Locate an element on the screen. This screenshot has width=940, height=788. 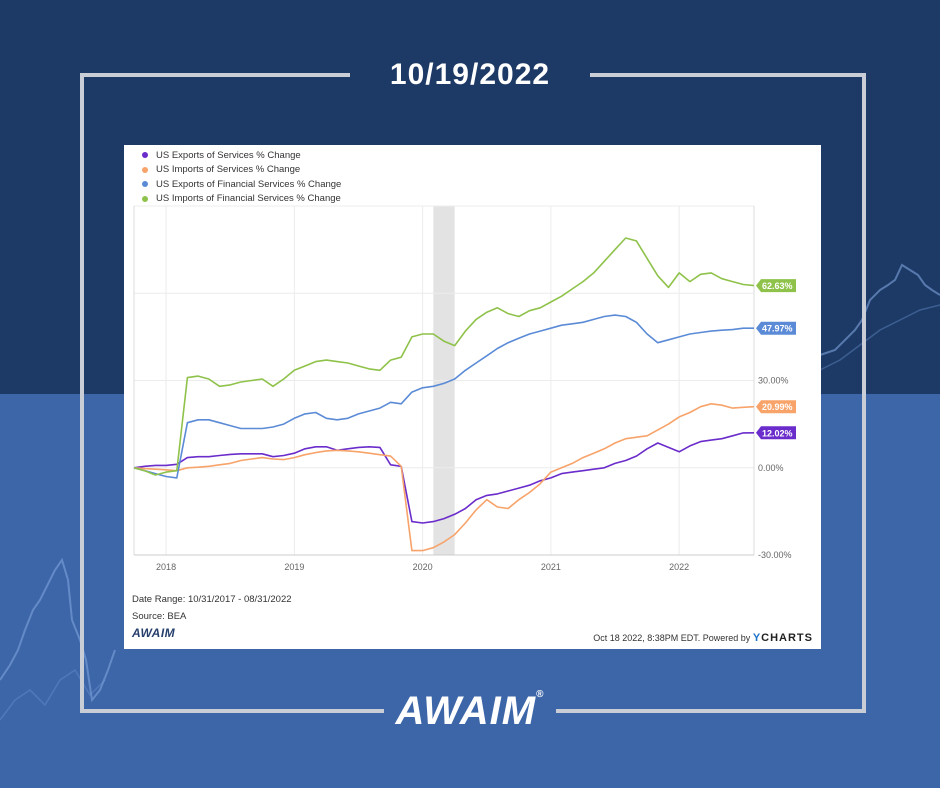
legend-label: US Exports of Services % Change is located at coordinates (228, 155).